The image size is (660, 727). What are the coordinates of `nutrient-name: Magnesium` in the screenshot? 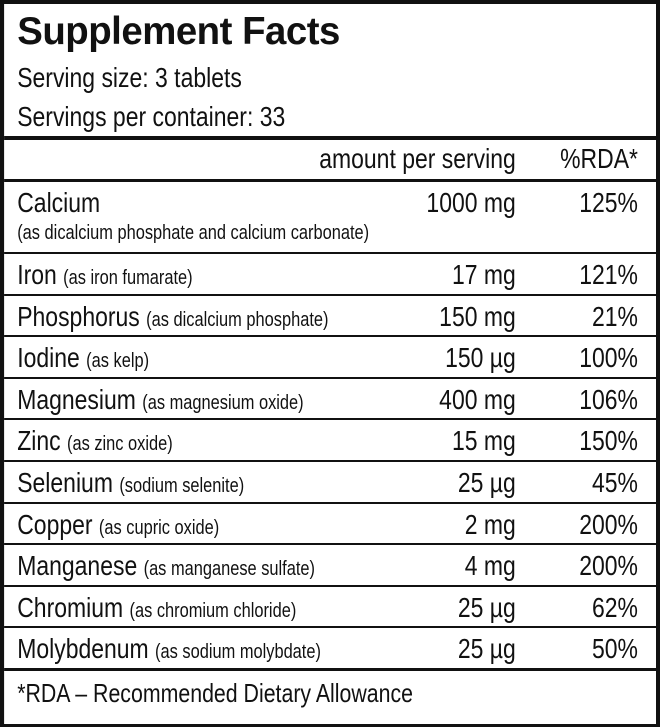 It's located at (76, 399).